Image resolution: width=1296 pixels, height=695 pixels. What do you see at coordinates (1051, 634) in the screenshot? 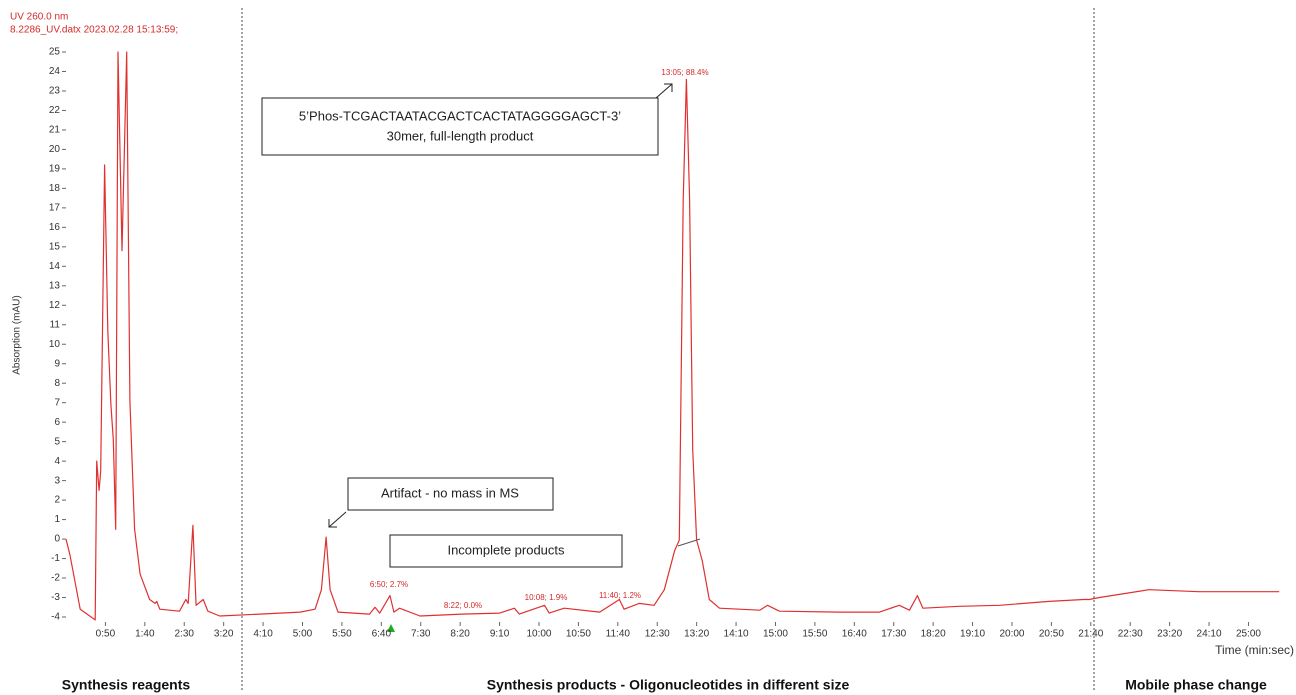
I see `x-tick-label: 20:50` at bounding box center [1051, 634].